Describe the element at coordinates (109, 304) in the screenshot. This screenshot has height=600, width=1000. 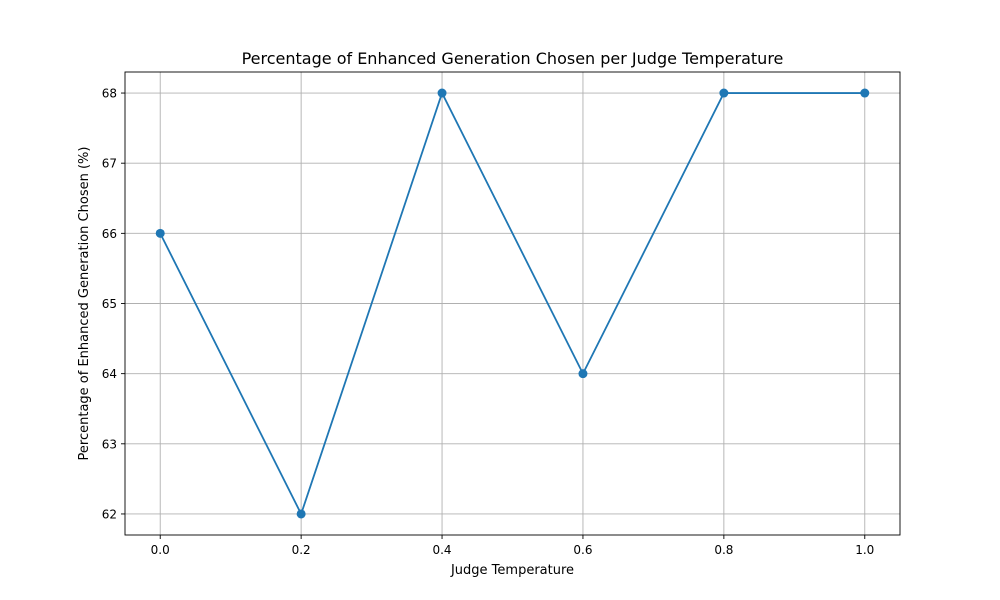
I see `y-tick-label: 65` at that location.